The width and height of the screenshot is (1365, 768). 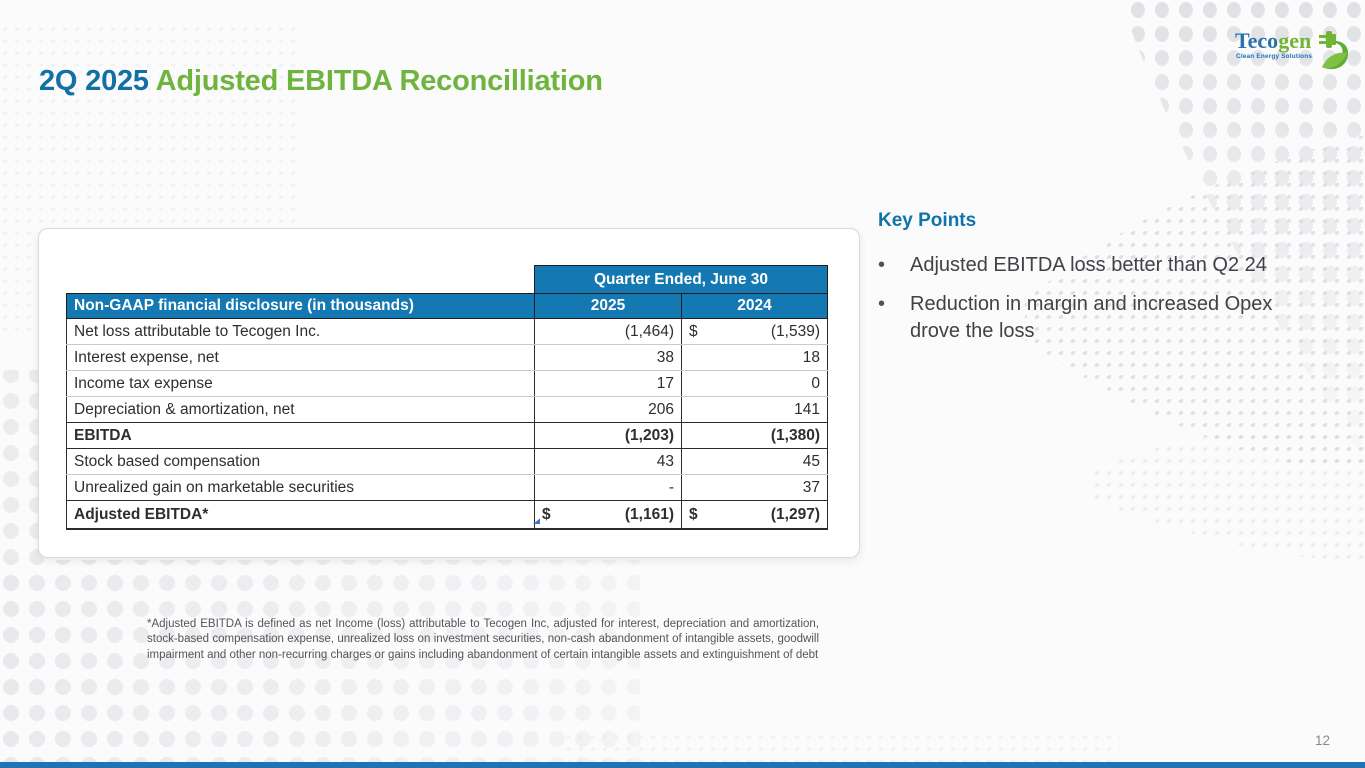 What do you see at coordinates (754, 515) in the screenshot?
I see `value-2024: $ (1,297)` at bounding box center [754, 515].